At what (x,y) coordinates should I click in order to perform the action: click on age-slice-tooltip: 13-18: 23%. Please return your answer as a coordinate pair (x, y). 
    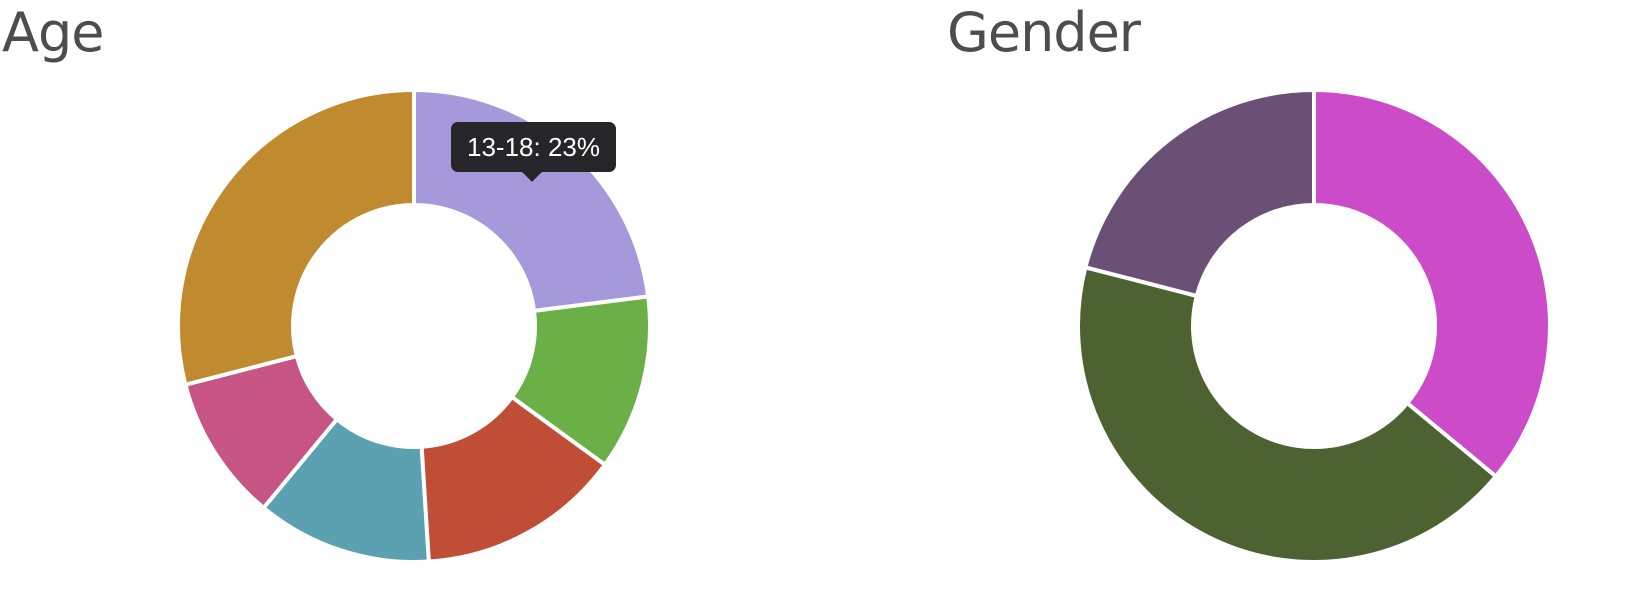
    Looking at the image, I should click on (533, 152).